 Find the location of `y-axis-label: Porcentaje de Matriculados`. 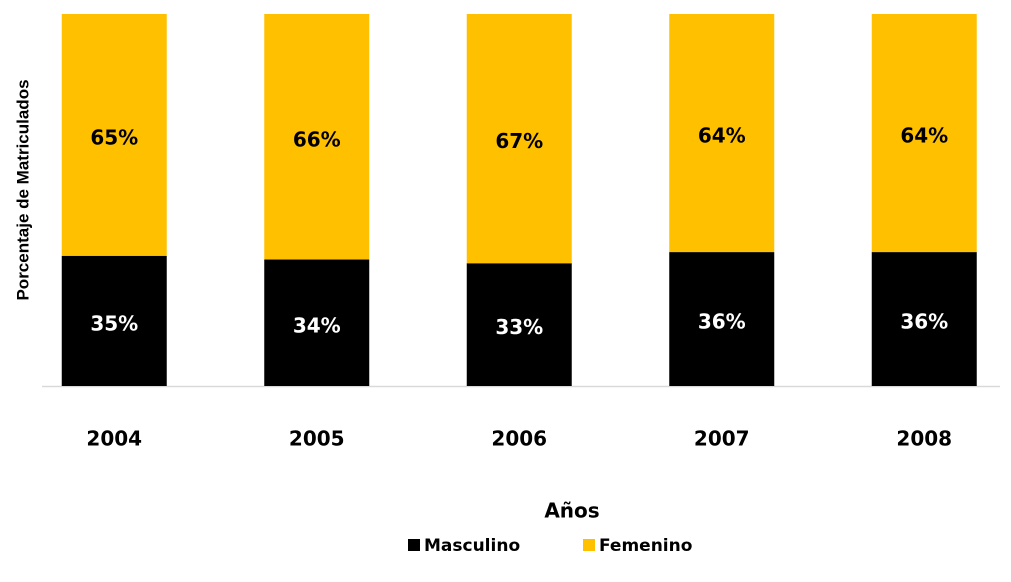

y-axis-label: Porcentaje de Matriculados is located at coordinates (22, 189).